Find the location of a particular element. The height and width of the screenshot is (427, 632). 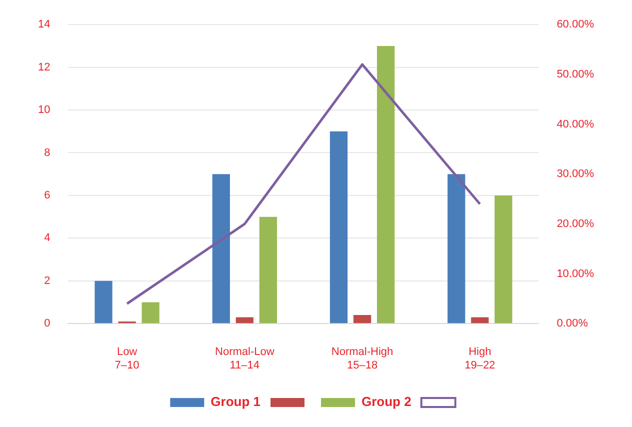

y-tick-label: 2 is located at coordinates (47, 280).